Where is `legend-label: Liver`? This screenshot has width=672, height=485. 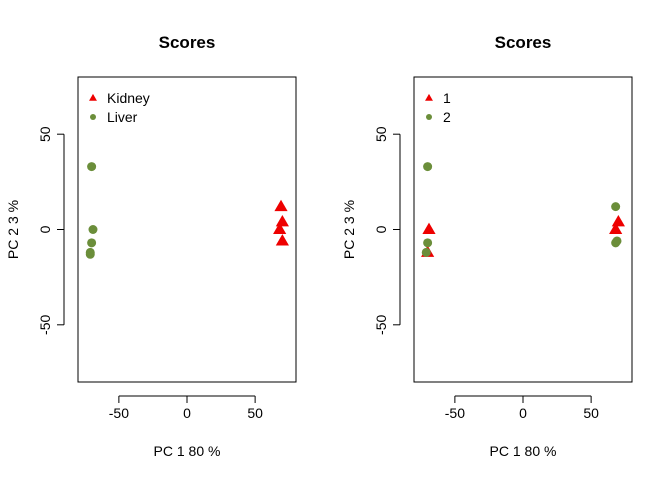 legend-label: Liver is located at coordinates (122, 117).